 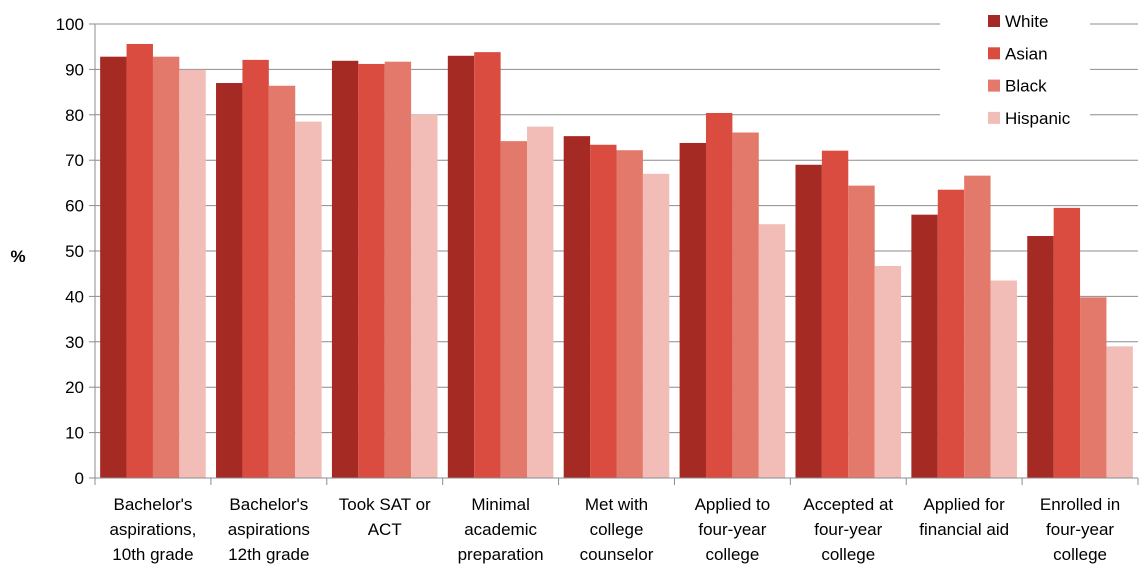 I want to click on x-category-label: Bachelor's aspirations, 10th grade, so click(x=152, y=529).